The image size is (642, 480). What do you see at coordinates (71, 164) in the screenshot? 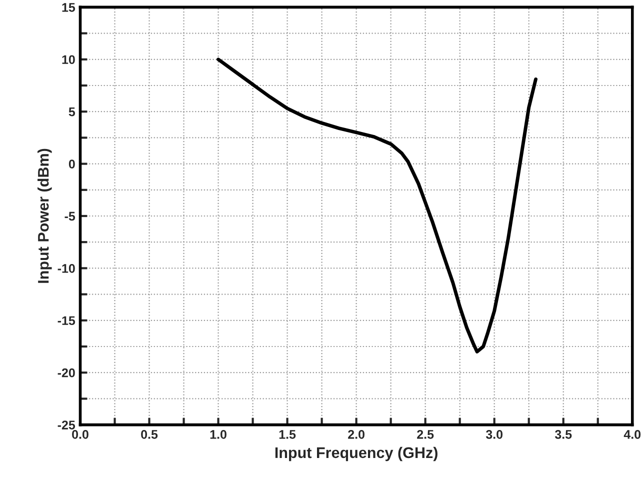
I see `y-tick-label: 0` at bounding box center [71, 164].